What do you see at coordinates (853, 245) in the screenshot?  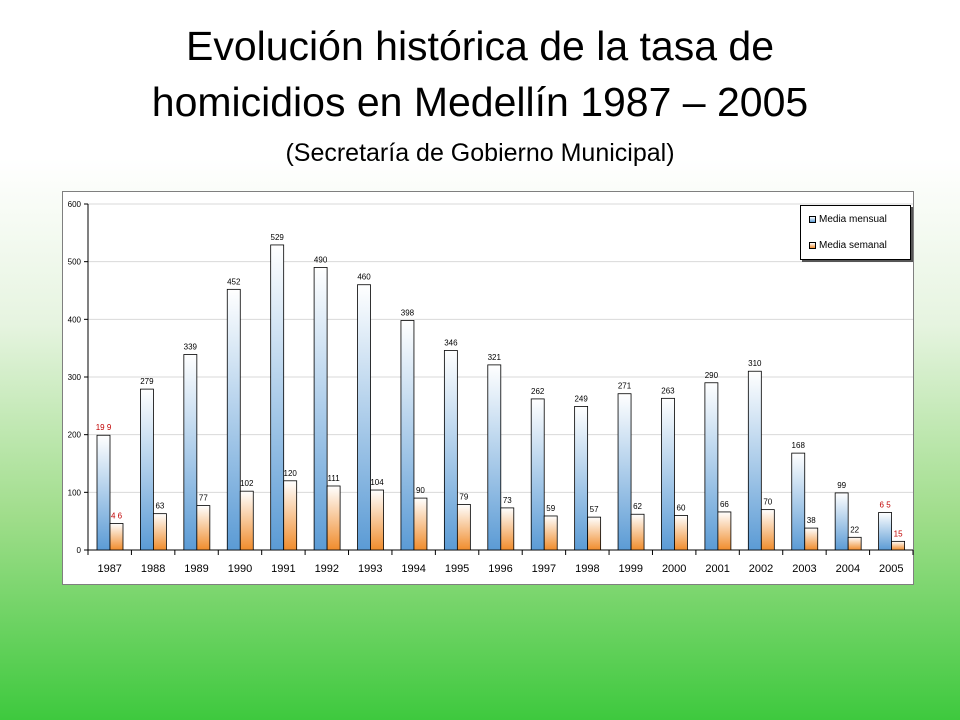 I see `legend-label-semanal: Media semanal` at bounding box center [853, 245].